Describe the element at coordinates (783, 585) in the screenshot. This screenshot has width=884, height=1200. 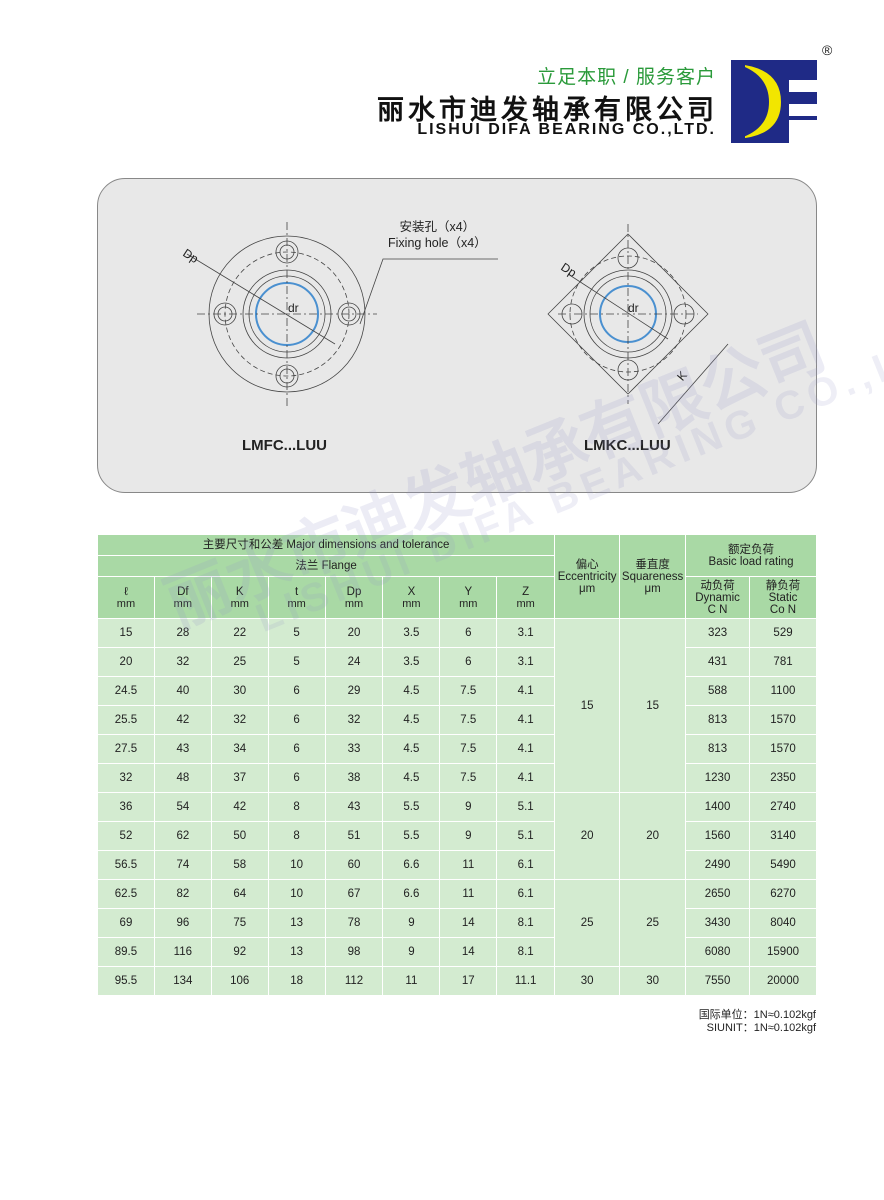
I see `text: 静负荷` at that location.